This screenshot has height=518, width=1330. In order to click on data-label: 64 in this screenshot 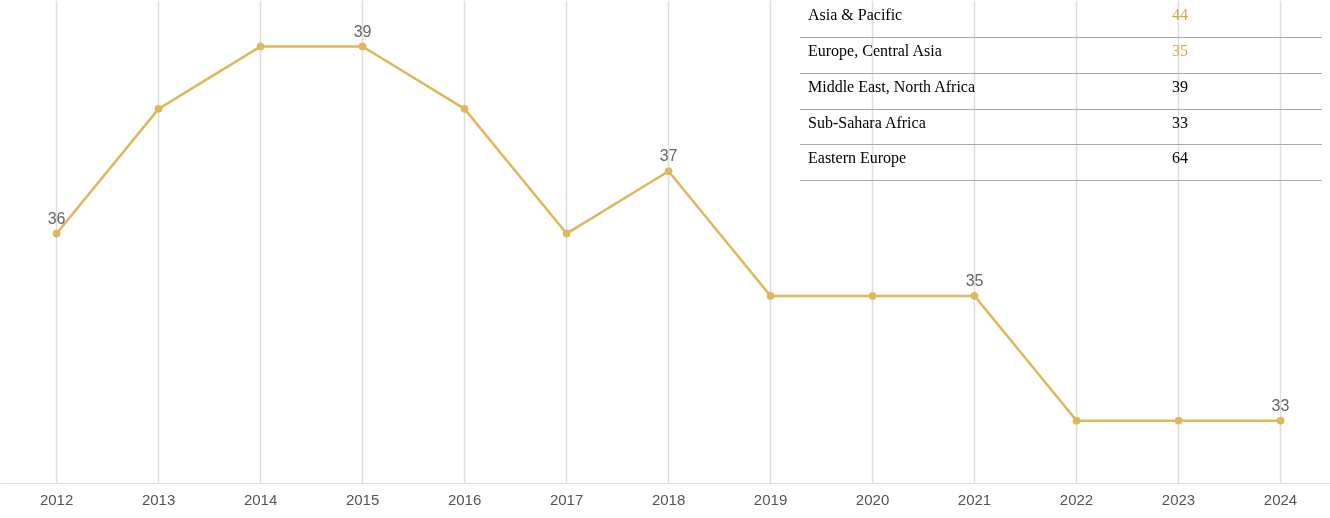, I will do `click(1247, 162)`.